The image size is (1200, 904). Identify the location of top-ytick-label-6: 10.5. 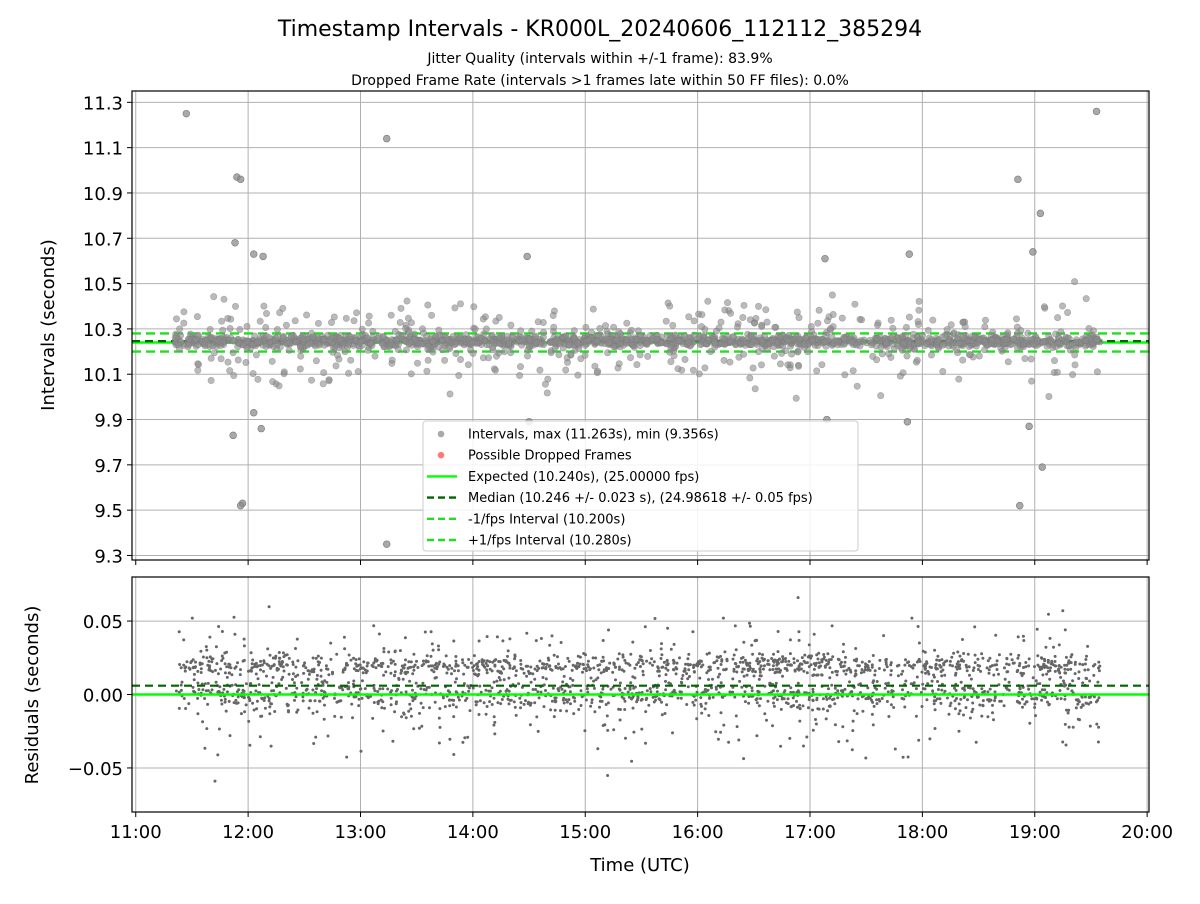
(103, 285).